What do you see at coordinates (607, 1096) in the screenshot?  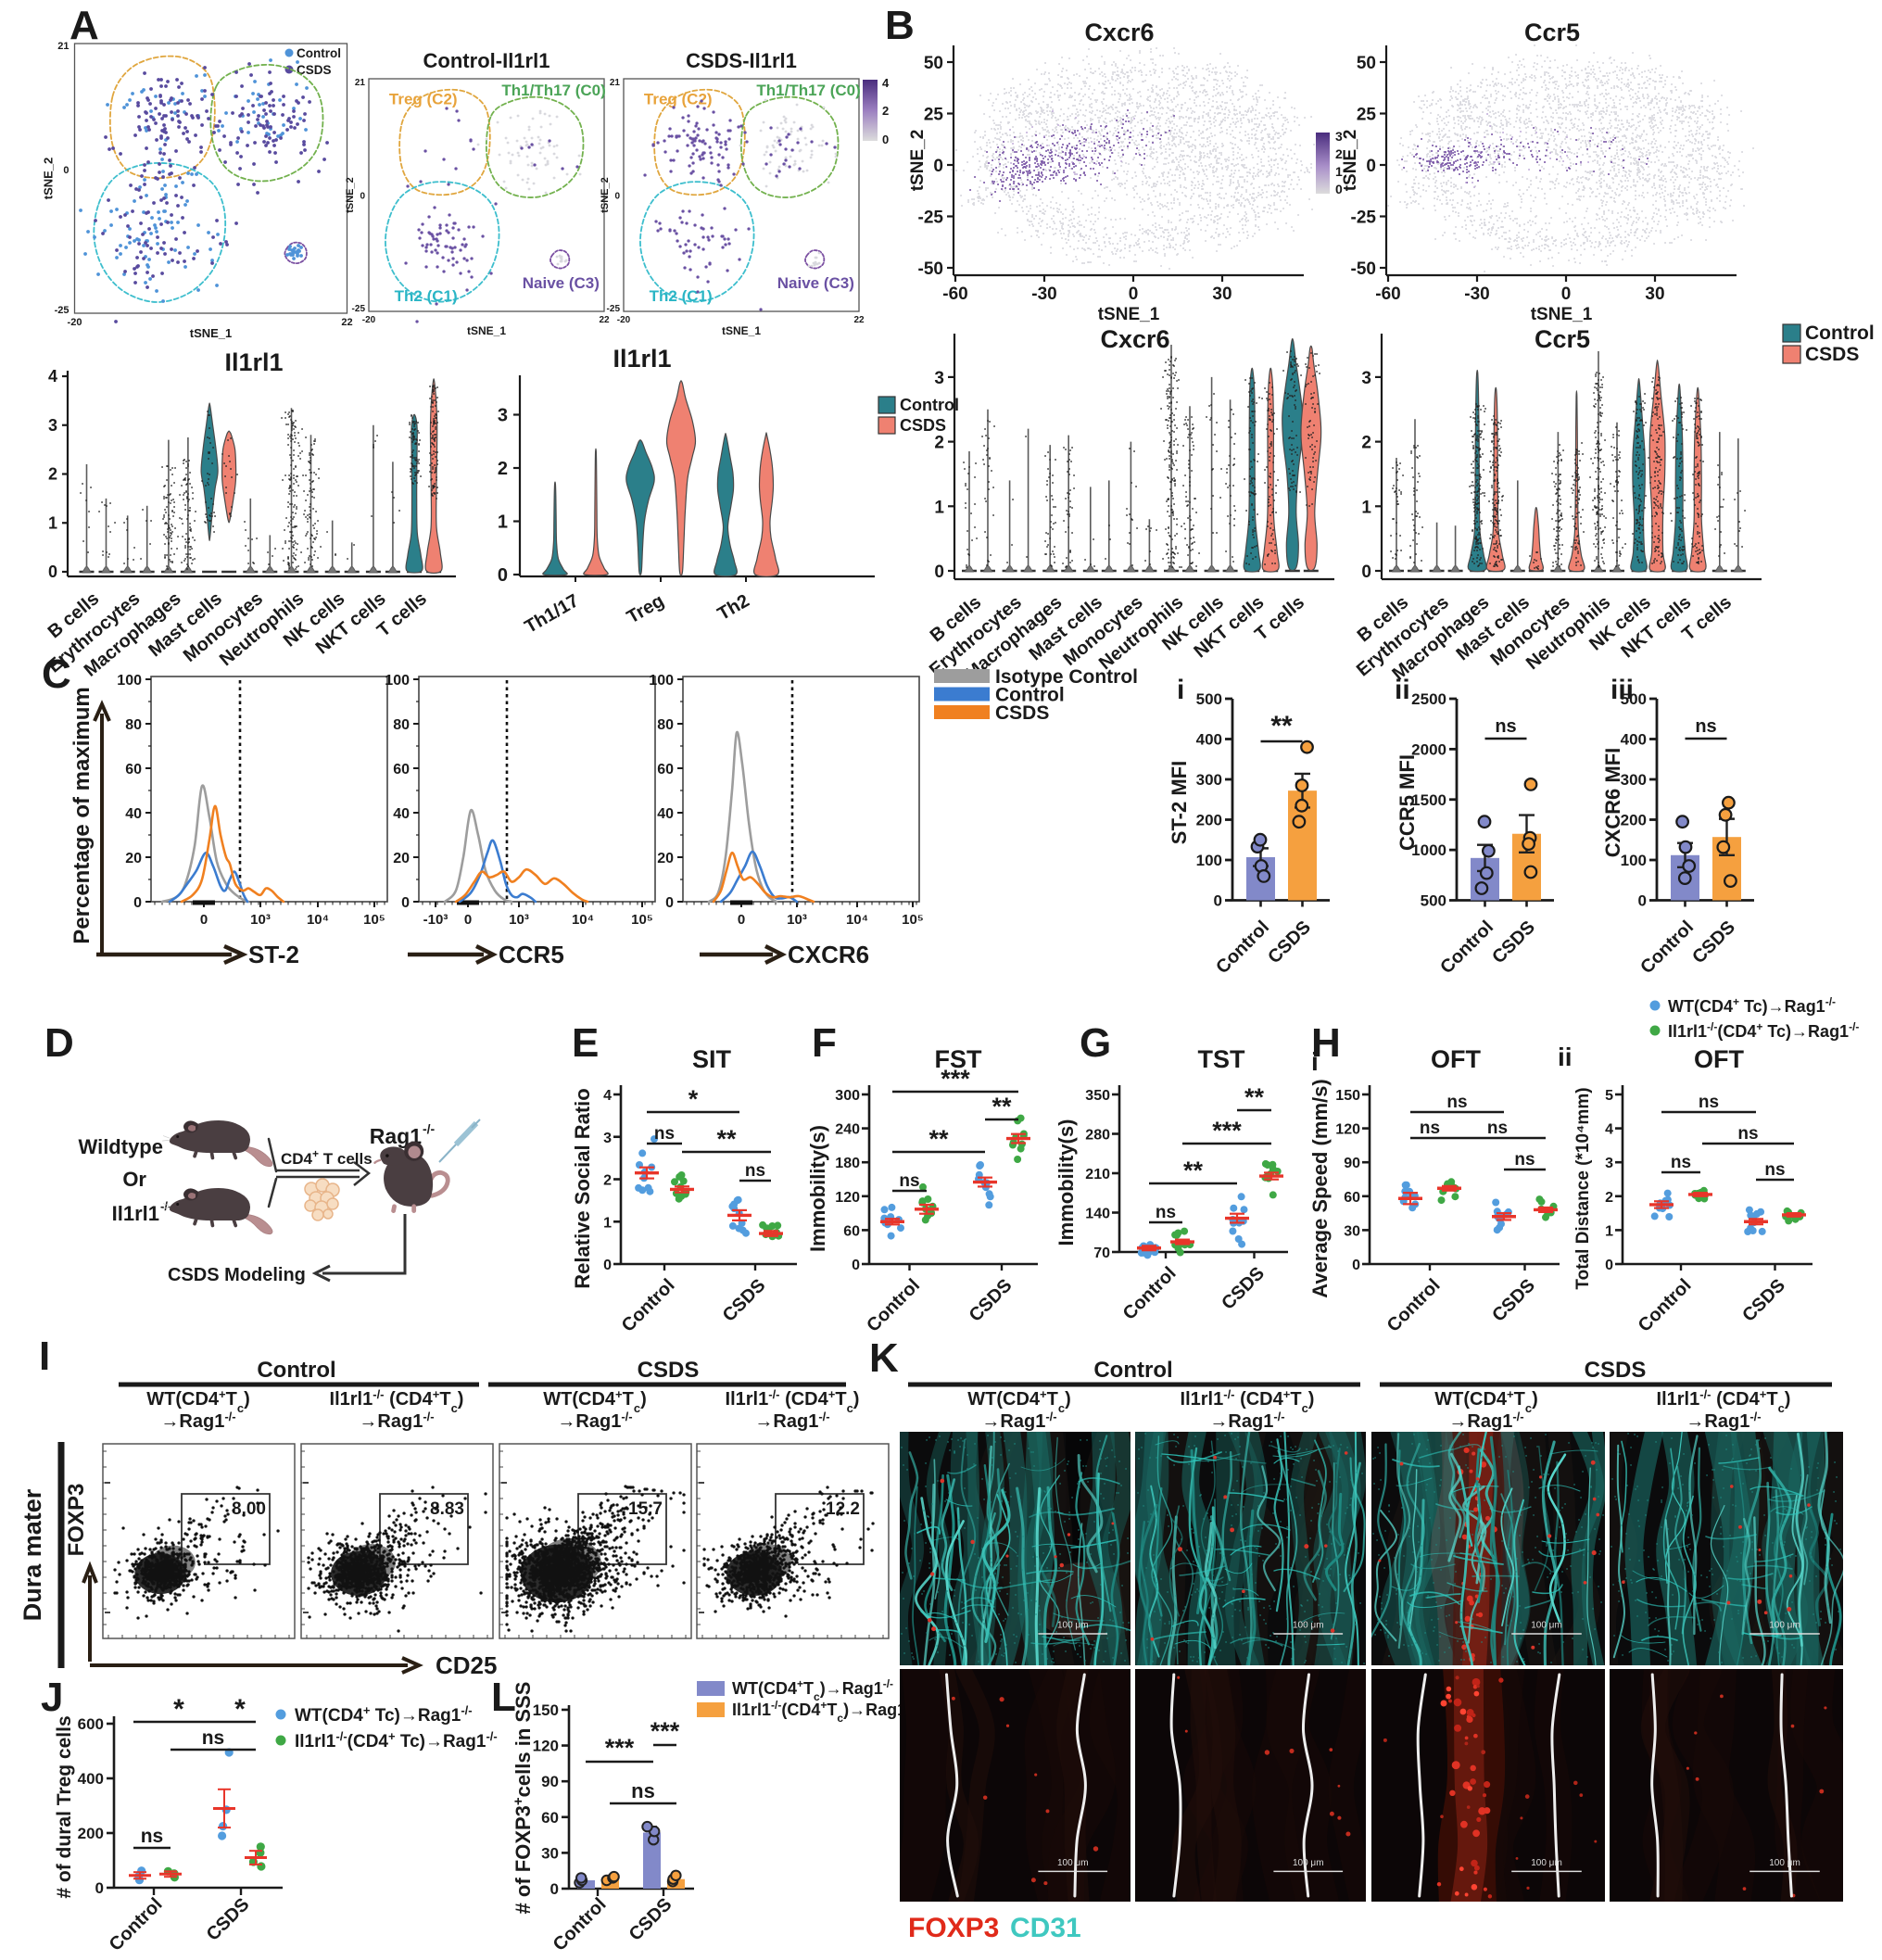 I see `svg-text: 4` at bounding box center [607, 1096].